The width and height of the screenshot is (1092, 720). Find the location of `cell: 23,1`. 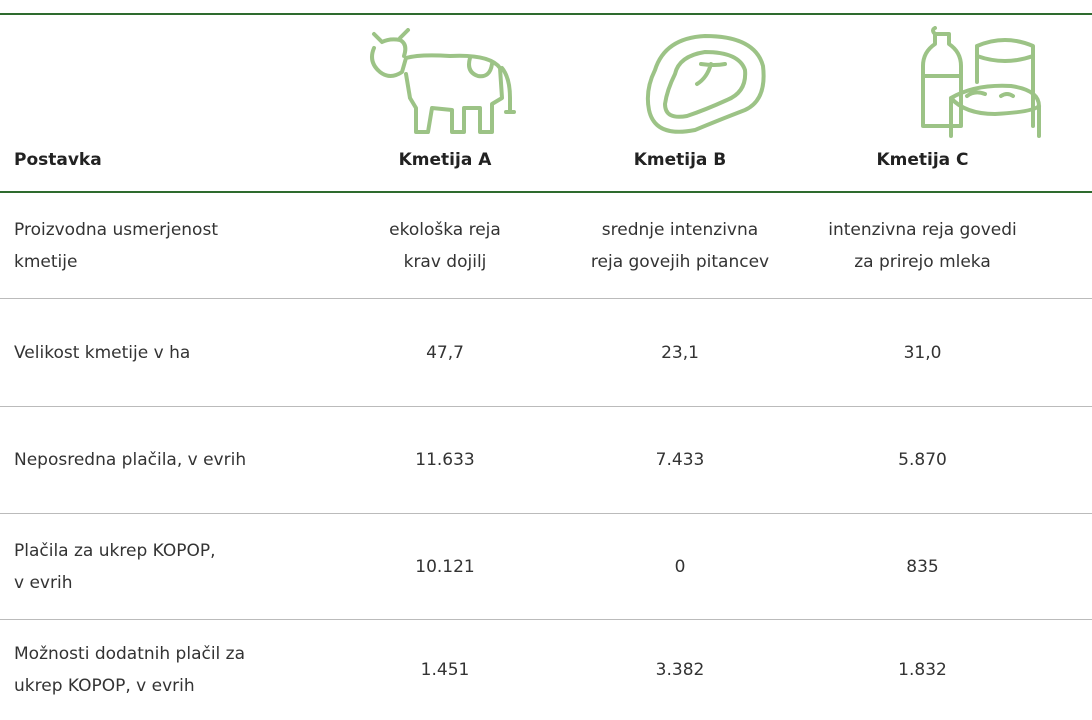

cell: 23,1 is located at coordinates (680, 353).